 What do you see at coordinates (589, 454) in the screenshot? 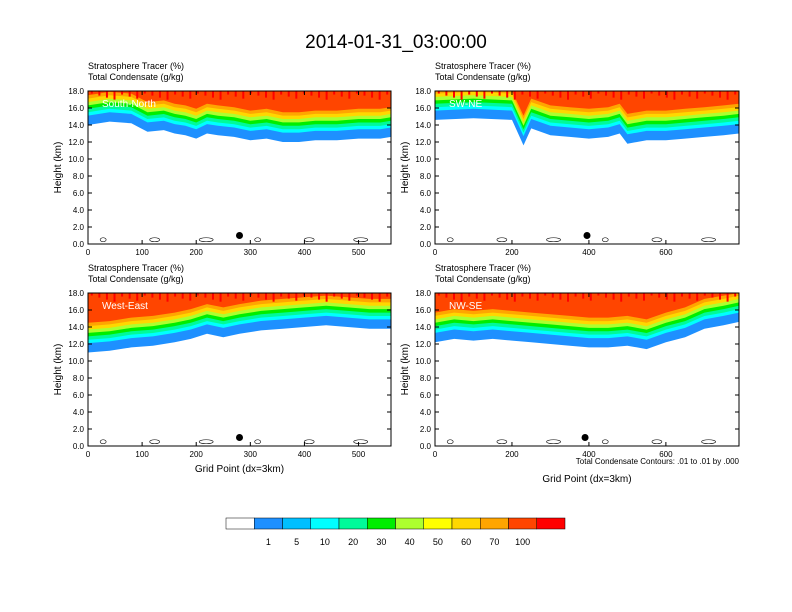
I see `x-tick-label: 400` at bounding box center [589, 454].